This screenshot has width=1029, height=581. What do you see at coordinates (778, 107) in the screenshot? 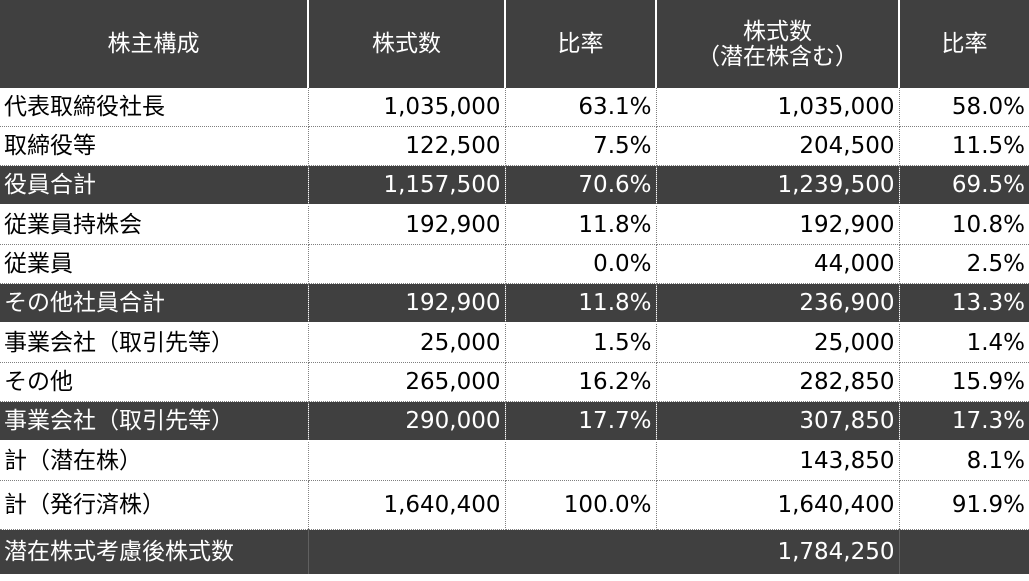
I see `row-shares-diluted: 1,035,000` at bounding box center [778, 107].